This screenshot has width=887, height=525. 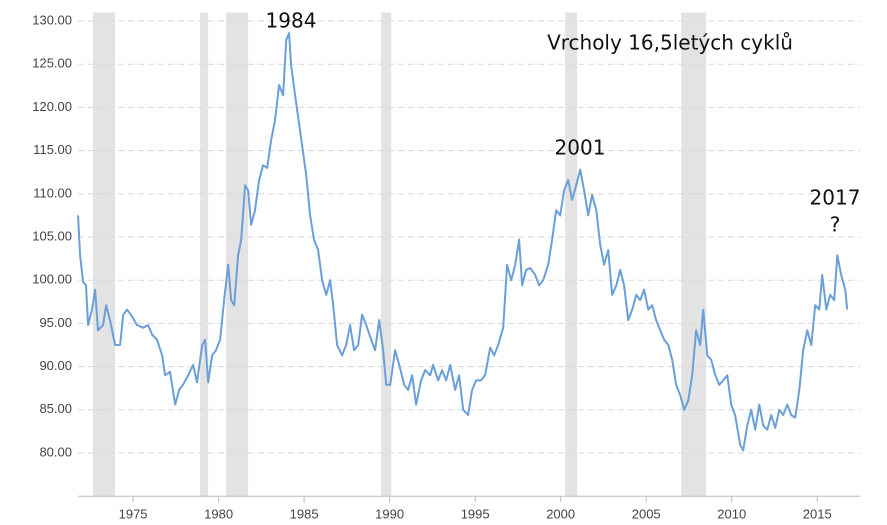 I want to click on y-tick-label: 80.00, so click(x=55, y=451).